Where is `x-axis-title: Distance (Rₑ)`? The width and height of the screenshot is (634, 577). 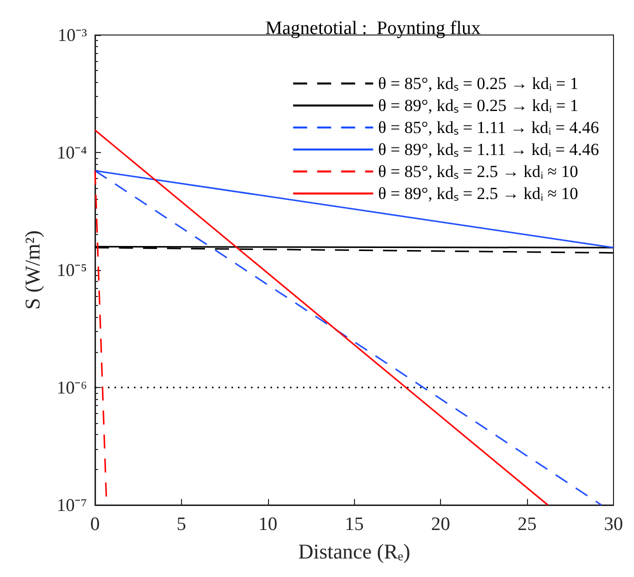 x-axis-title: Distance (Rₑ) is located at coordinates (354, 552).